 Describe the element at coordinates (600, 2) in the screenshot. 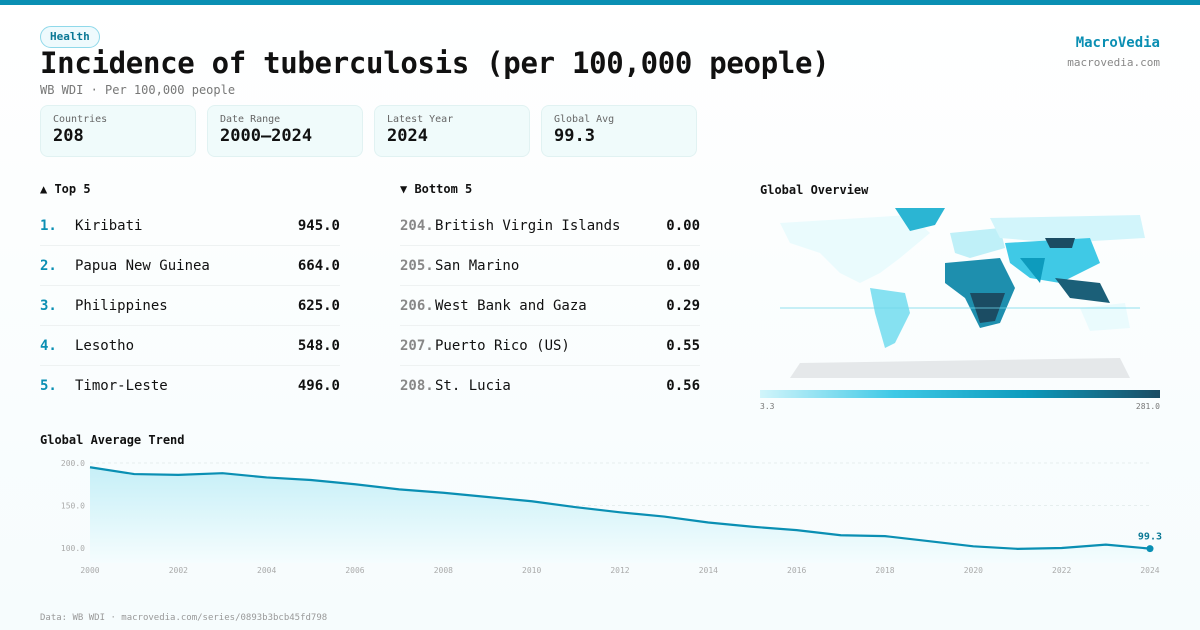

I see `top-accent-bar` at that location.